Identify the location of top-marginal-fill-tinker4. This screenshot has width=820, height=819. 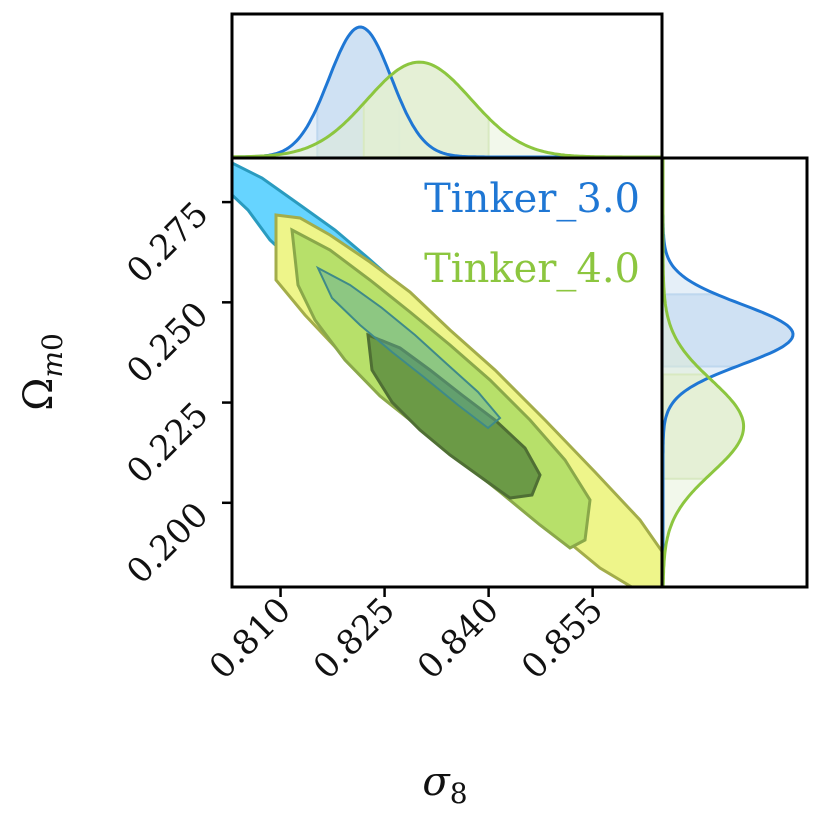
(447, 109).